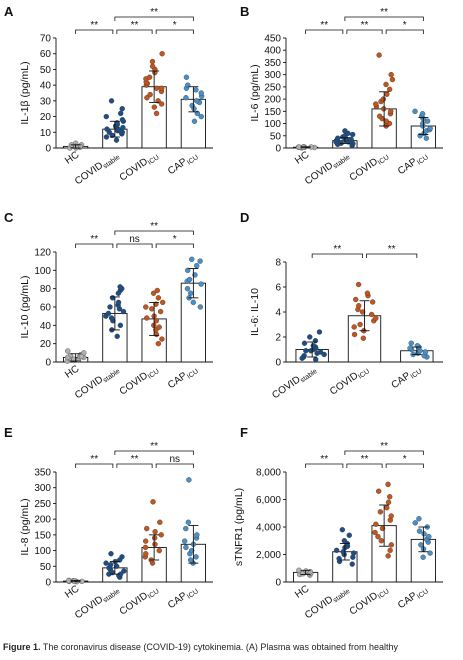  Describe the element at coordinates (46, 133) in the screenshot. I see `y-tick-label: 10` at that location.